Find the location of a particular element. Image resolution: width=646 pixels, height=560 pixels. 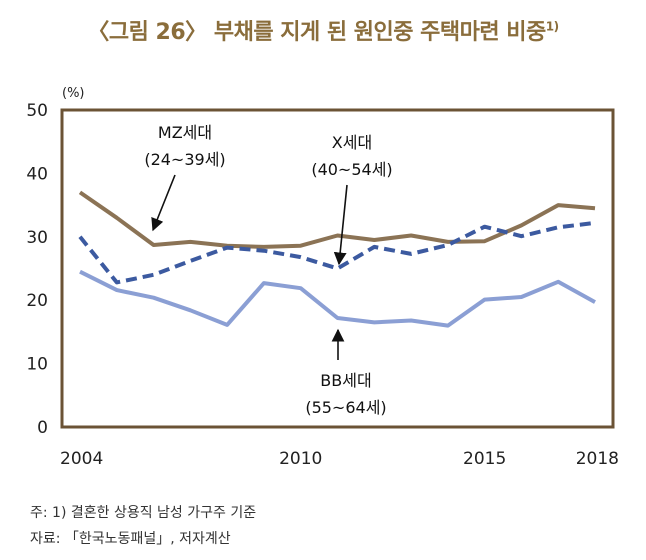

x-tick-label: 2004 is located at coordinates (81, 459).